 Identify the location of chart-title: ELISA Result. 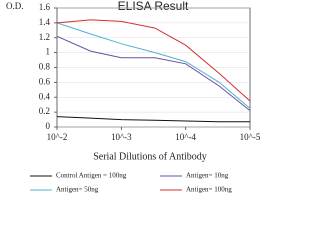
(153, 6).